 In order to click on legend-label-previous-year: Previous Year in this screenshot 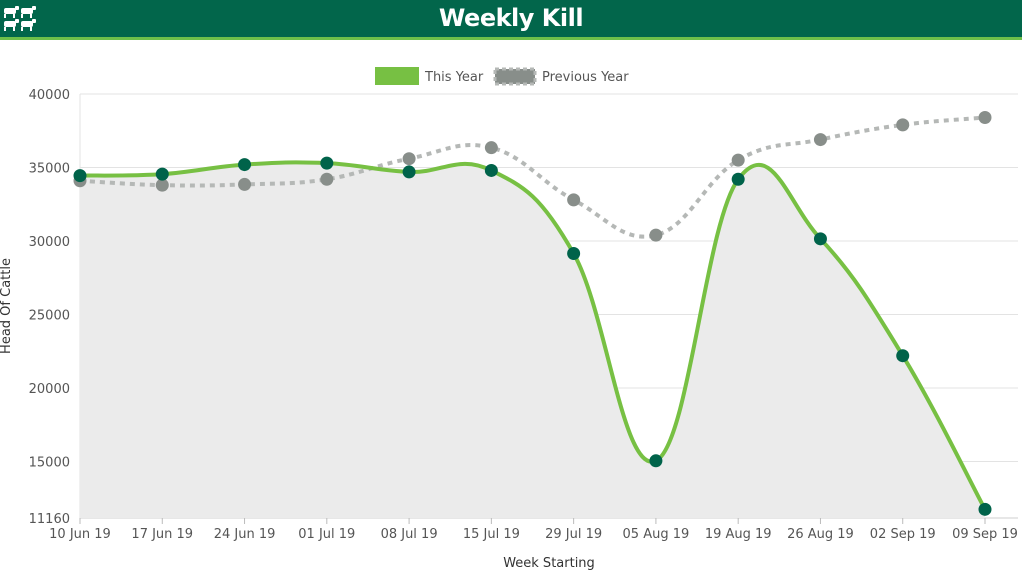, I will do `click(585, 77)`.